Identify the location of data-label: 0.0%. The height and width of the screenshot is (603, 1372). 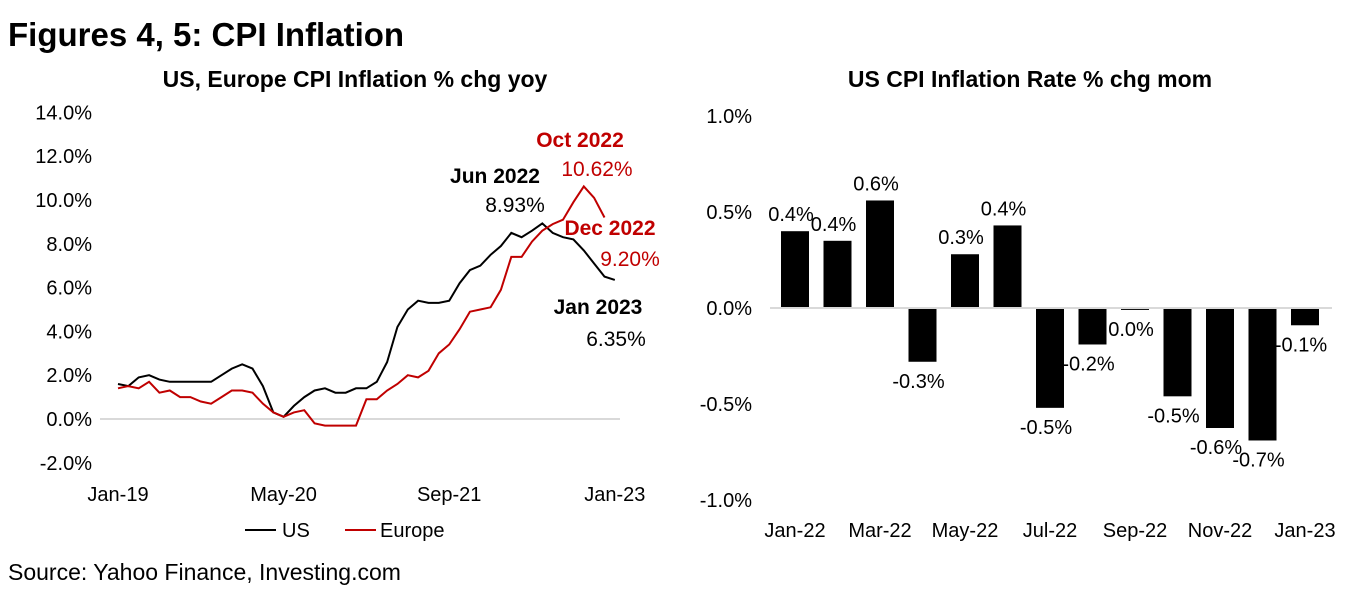
(1131, 330).